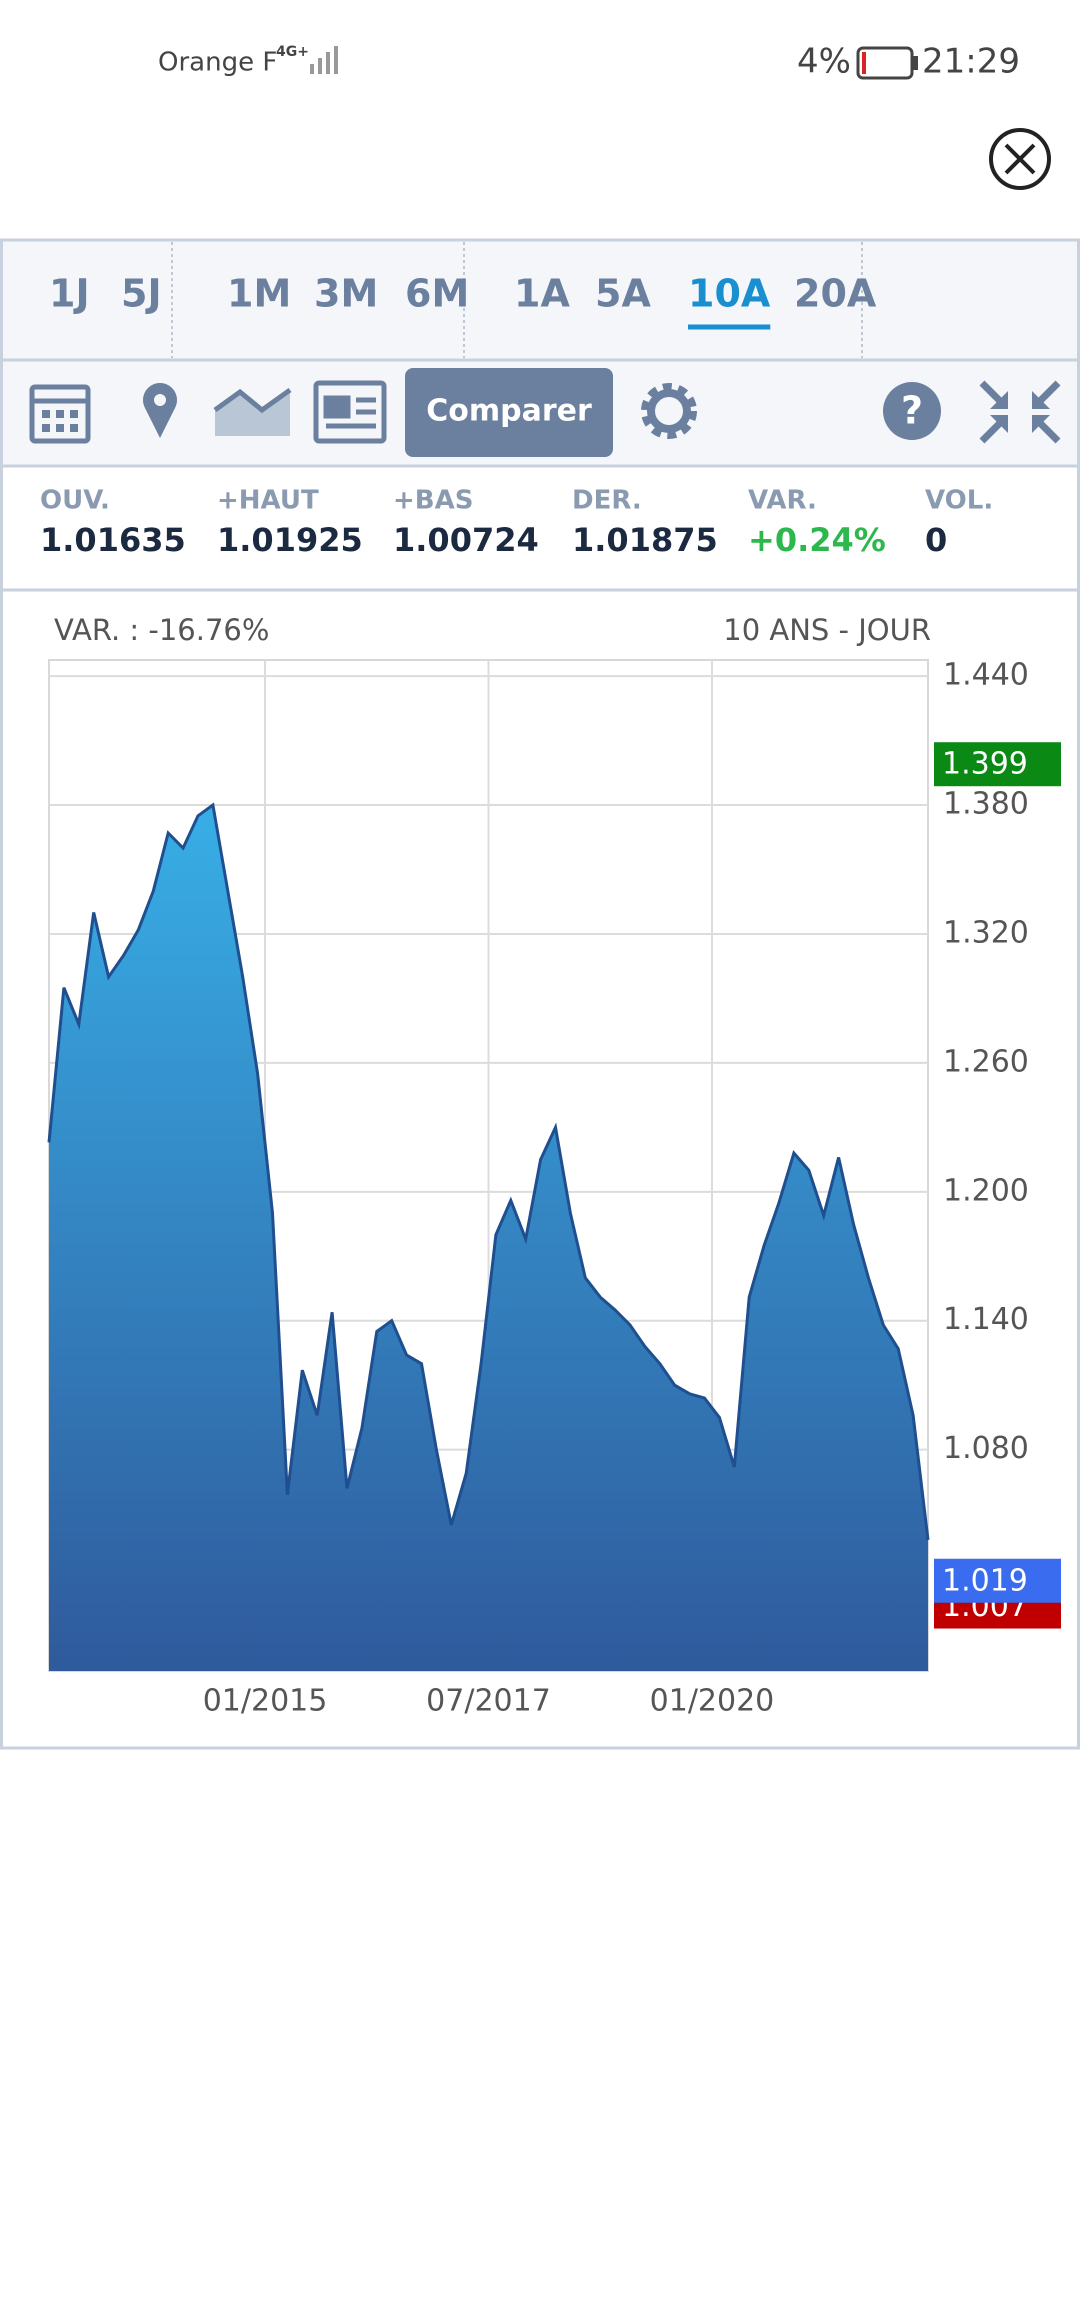 The height and width of the screenshot is (2314, 1080). I want to click on quote-value: 1.01925, so click(290, 540).